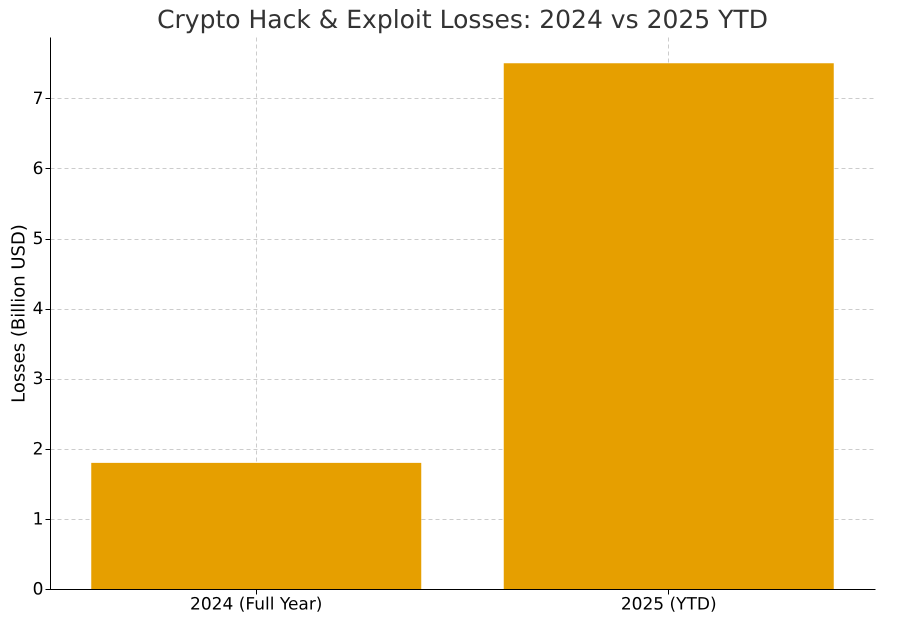 The image size is (900, 639). Describe the element at coordinates (38, 239) in the screenshot. I see `y-tick-label: 5` at that location.